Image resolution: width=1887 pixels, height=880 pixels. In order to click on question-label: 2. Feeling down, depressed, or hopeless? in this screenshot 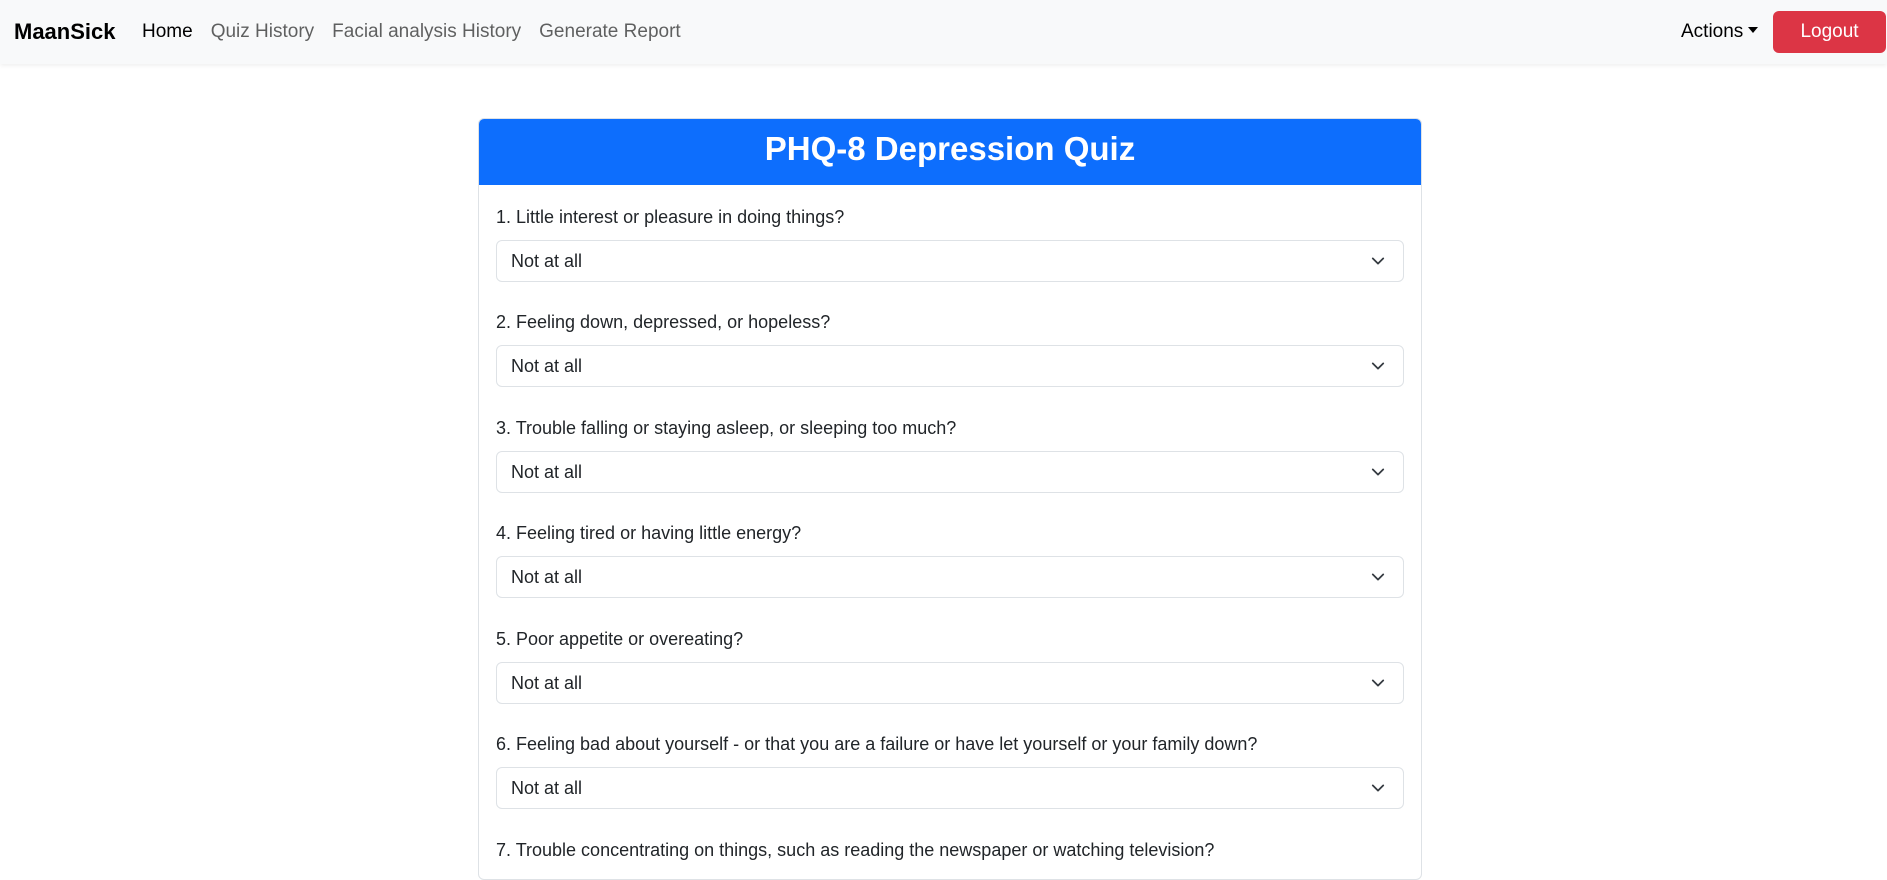, I will do `click(663, 322)`.